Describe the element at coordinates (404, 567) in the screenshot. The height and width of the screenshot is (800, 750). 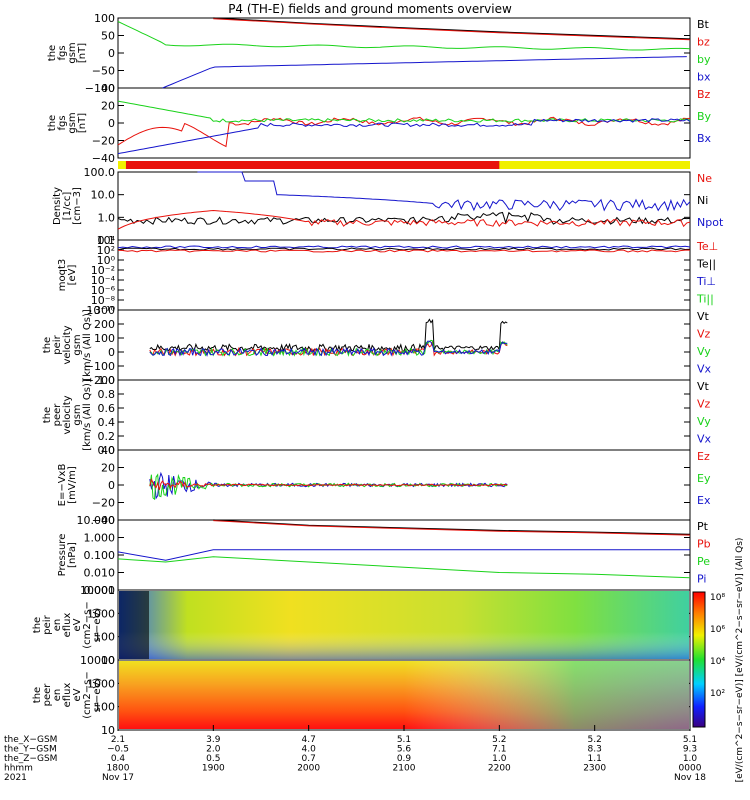
I see `series-pe` at that location.